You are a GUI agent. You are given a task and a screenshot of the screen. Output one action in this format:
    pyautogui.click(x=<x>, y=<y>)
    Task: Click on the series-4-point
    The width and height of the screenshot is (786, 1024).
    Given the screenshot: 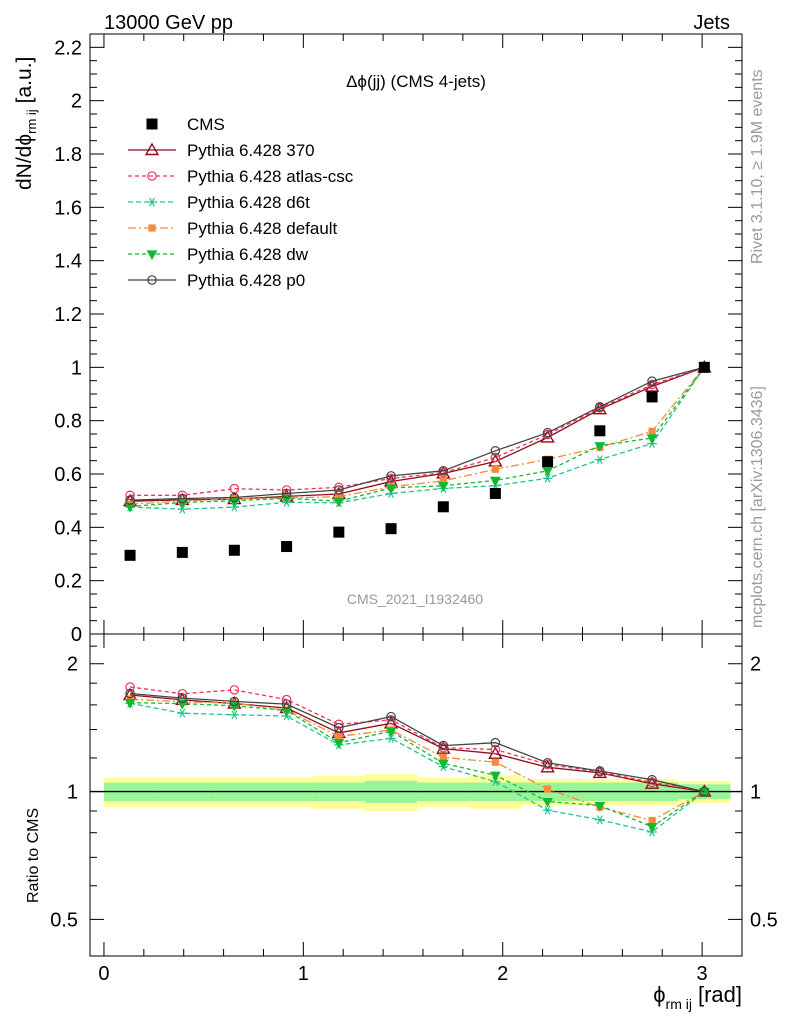 What is the action you would take?
    pyautogui.click(x=130, y=507)
    